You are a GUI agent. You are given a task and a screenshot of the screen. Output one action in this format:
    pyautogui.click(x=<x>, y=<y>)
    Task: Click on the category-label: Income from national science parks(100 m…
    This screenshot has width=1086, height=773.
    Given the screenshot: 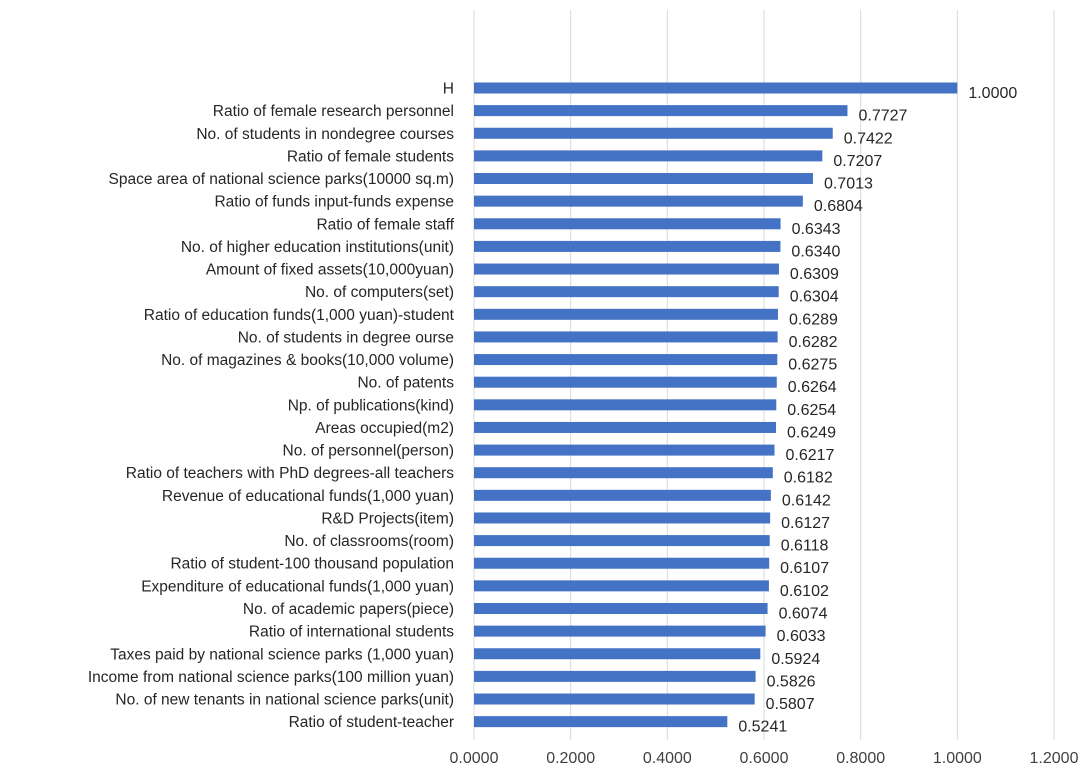 What is the action you would take?
    pyautogui.click(x=271, y=677)
    